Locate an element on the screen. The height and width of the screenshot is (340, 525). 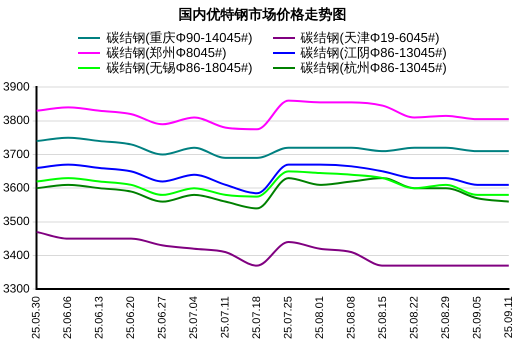
y-tick-label: 3300 is located at coordinates (16, 288).